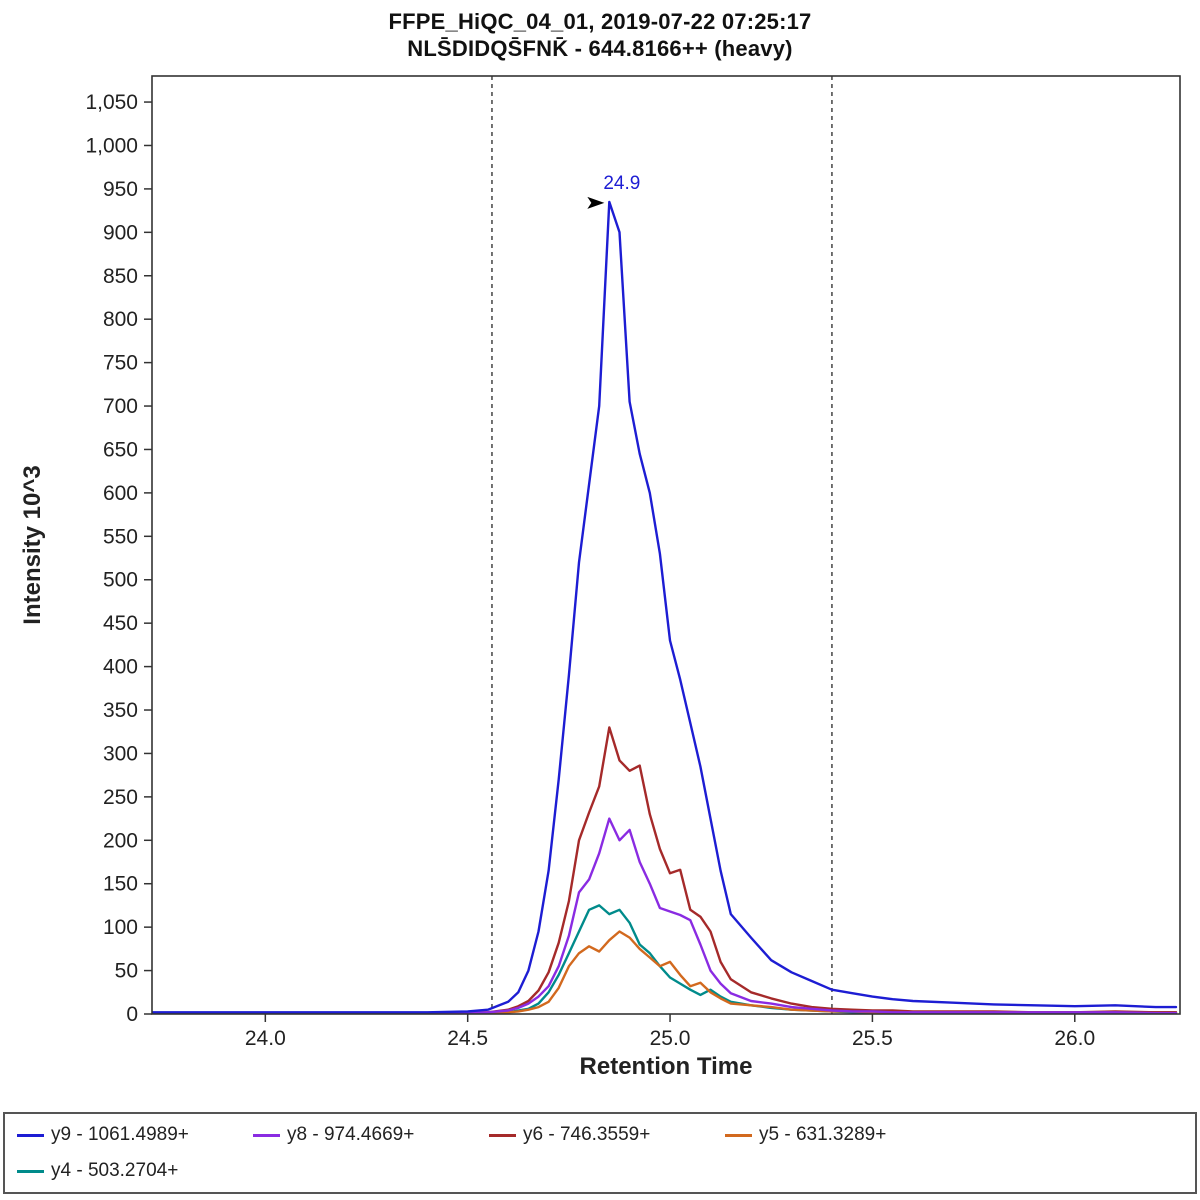 This screenshot has height=1200, width=1200. I want to click on y-tick-label: 900, so click(120, 232).